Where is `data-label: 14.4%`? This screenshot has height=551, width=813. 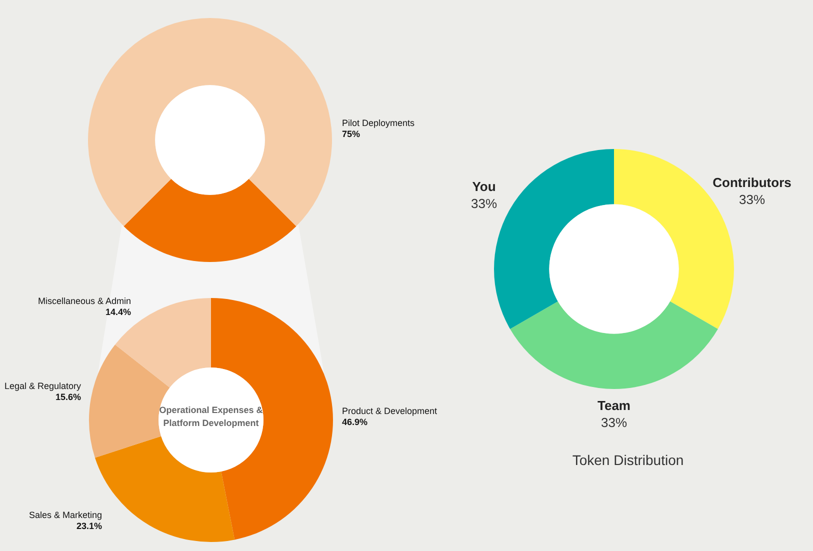
data-label: 14.4% is located at coordinates (117, 312).